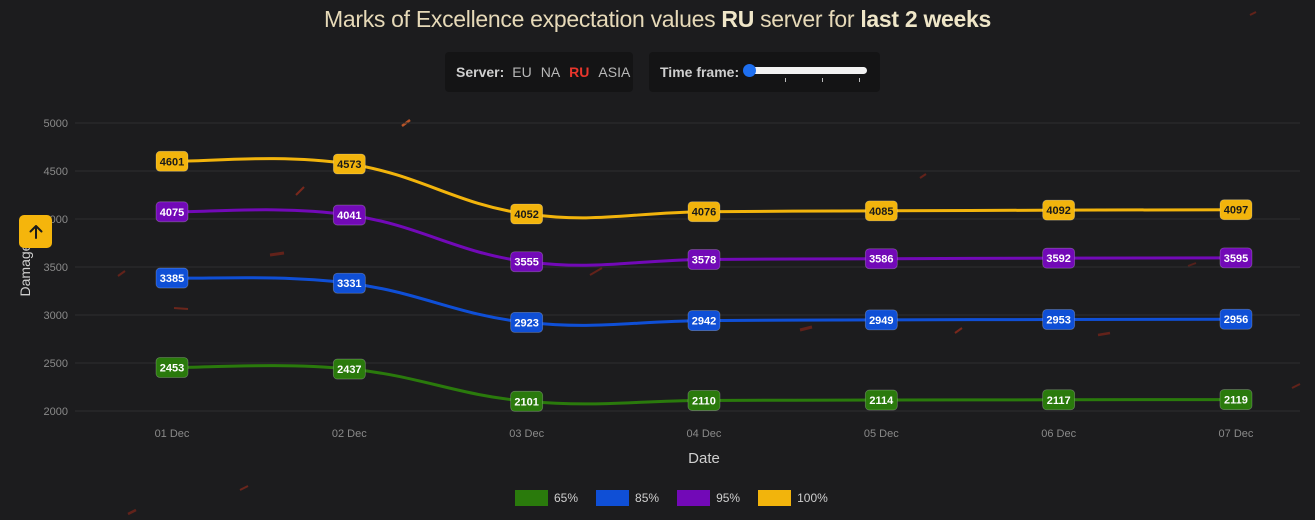 The image size is (1315, 520). Describe the element at coordinates (647, 498) in the screenshot. I see `legend-label: 85%` at that location.